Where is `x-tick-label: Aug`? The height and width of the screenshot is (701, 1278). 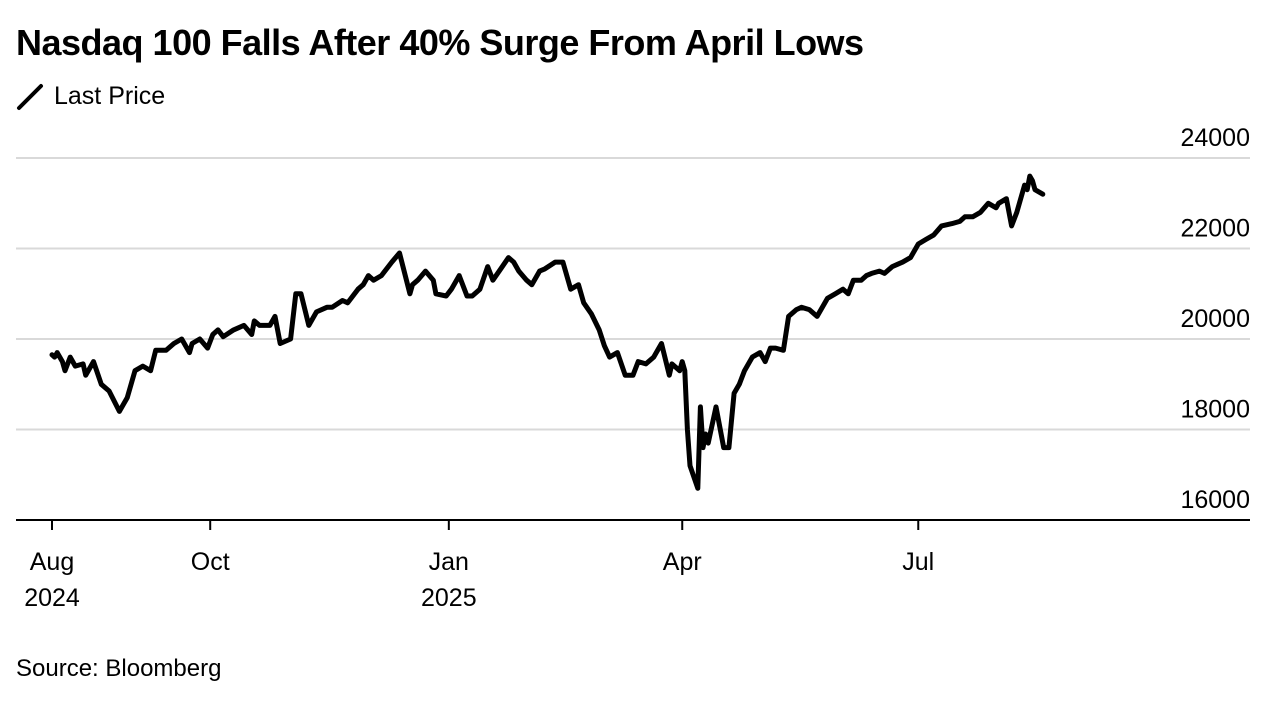 x-tick-label: Aug is located at coordinates (52, 562).